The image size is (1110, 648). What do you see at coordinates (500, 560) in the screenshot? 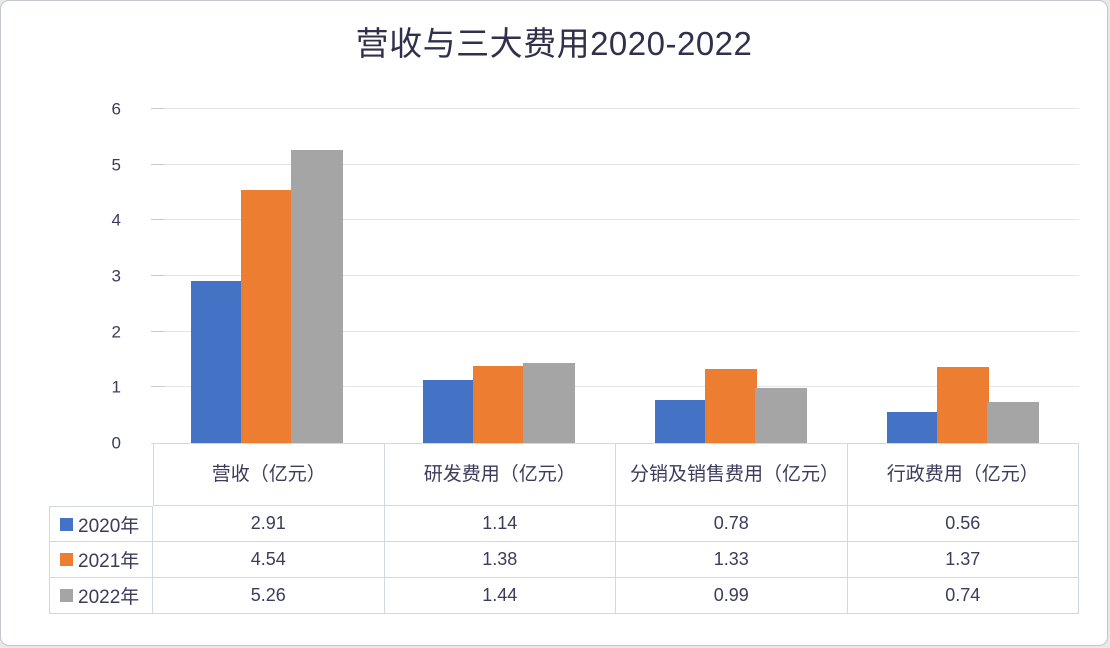
I see `value-cell: 1.38` at bounding box center [500, 560].